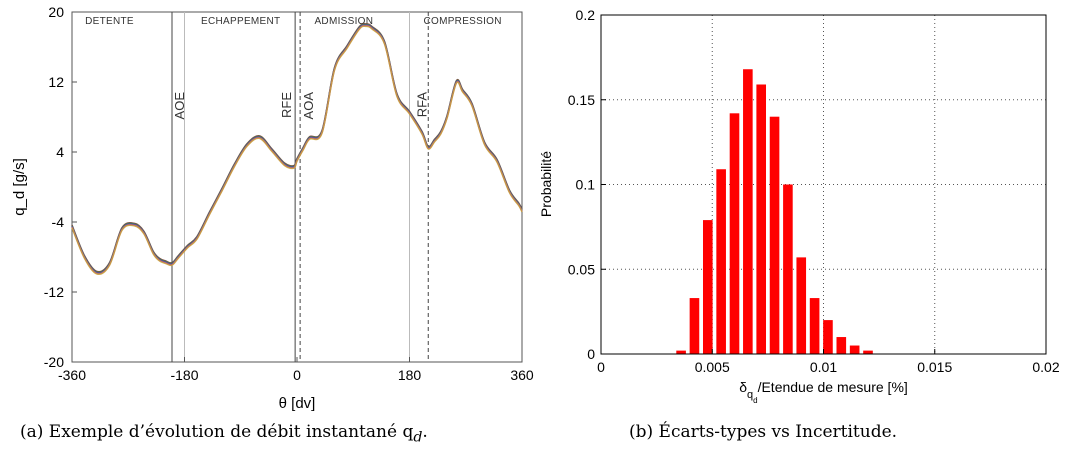 This screenshot has height=460, width=1070. I want to click on chart-a-y-tick-label: 12, so click(56, 82).